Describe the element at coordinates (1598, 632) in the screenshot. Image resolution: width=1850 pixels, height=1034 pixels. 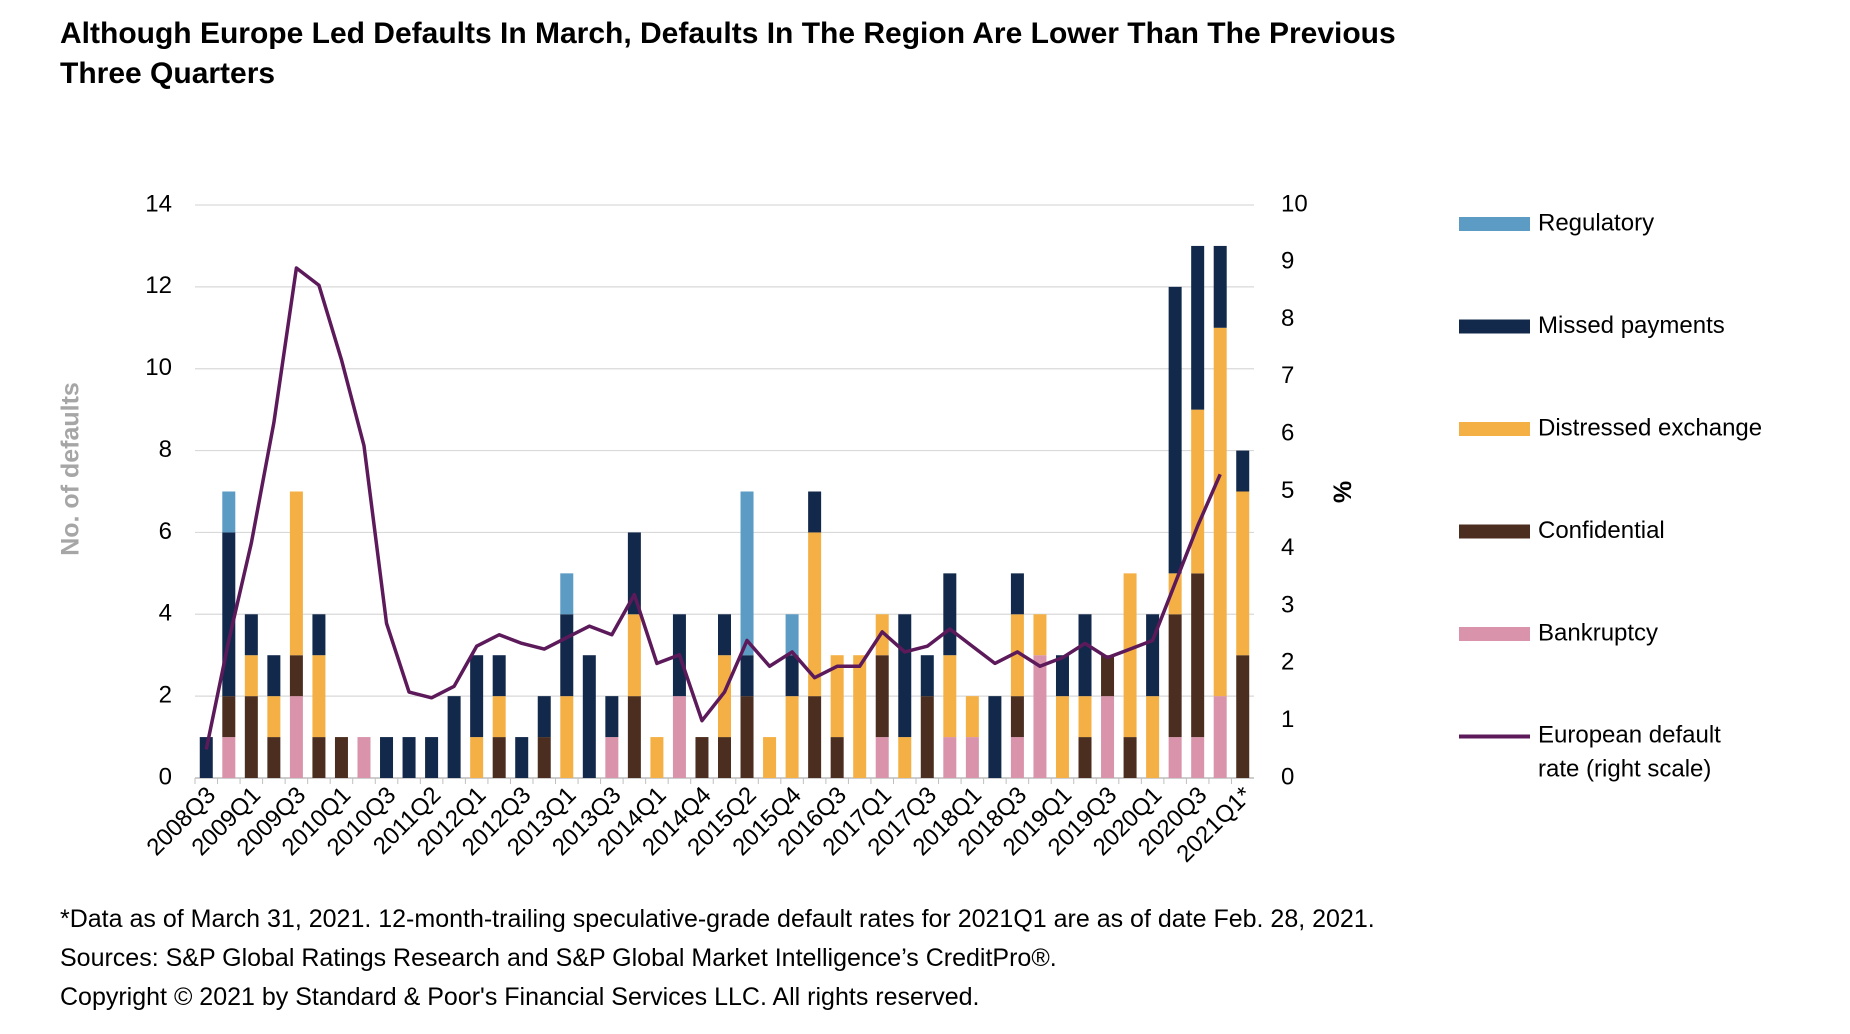
I see `legend-label: Bankruptcy` at that location.